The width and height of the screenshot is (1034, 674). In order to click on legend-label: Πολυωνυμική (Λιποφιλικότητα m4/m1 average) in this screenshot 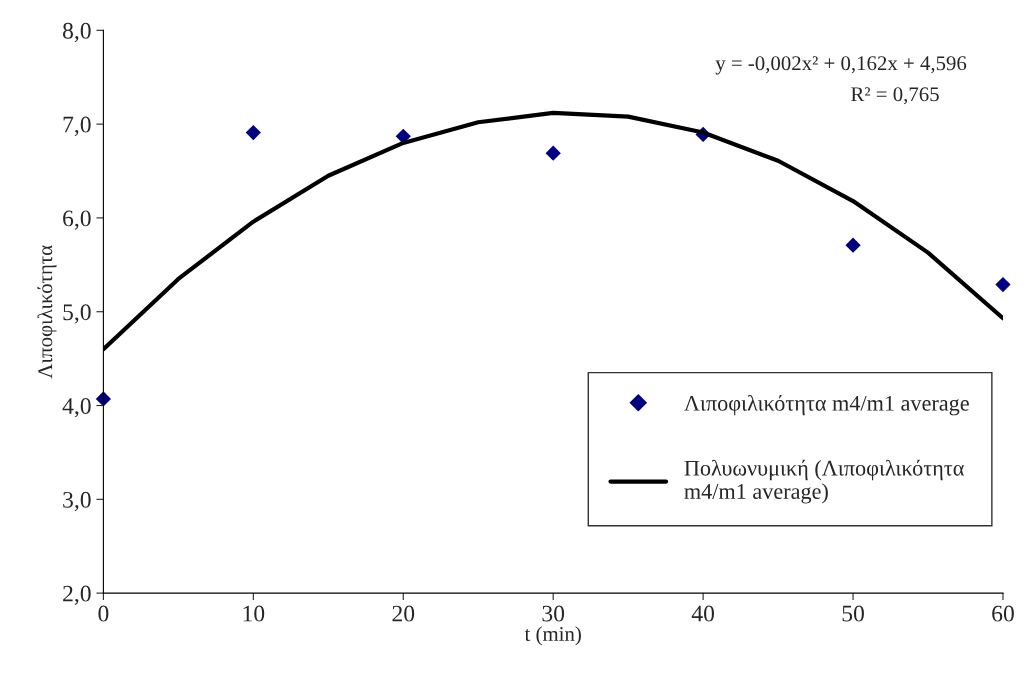, I will do `click(824, 481)`.